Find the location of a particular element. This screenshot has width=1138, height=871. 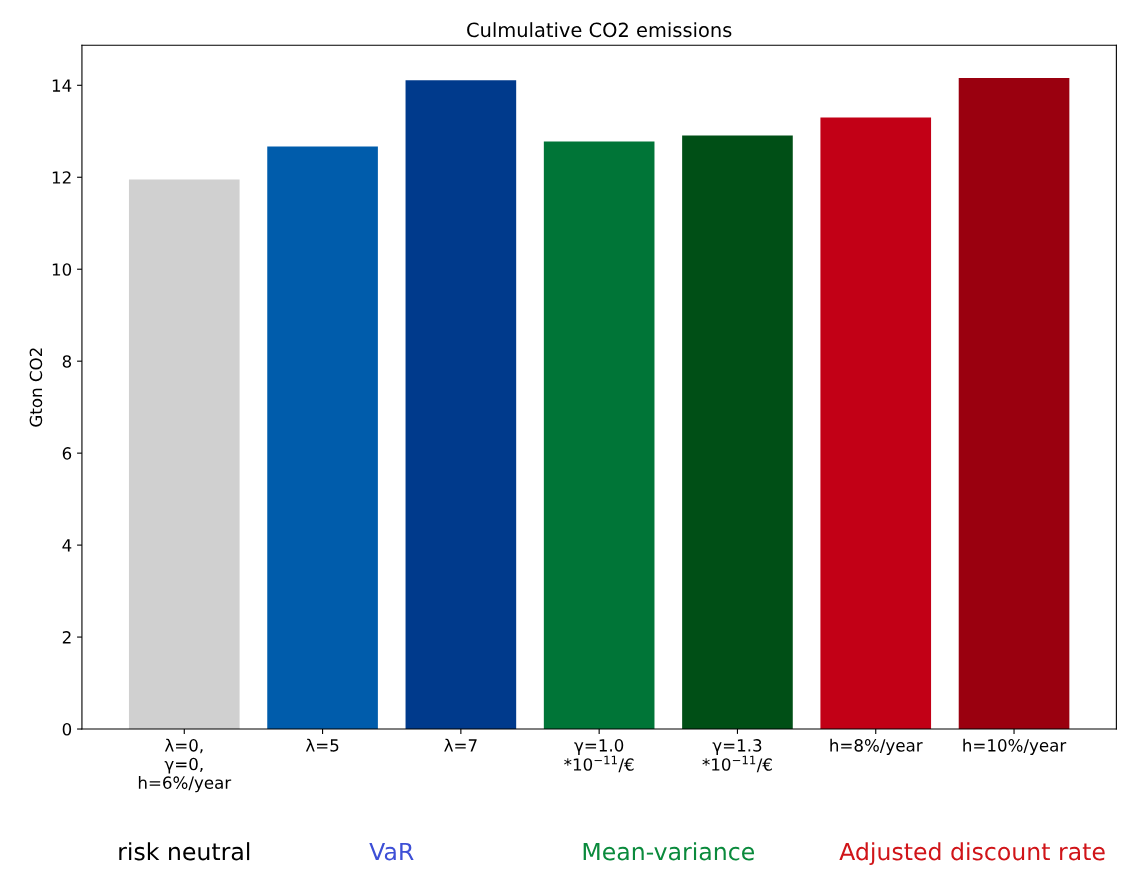

y-tick-label: 12 is located at coordinates (61, 177).